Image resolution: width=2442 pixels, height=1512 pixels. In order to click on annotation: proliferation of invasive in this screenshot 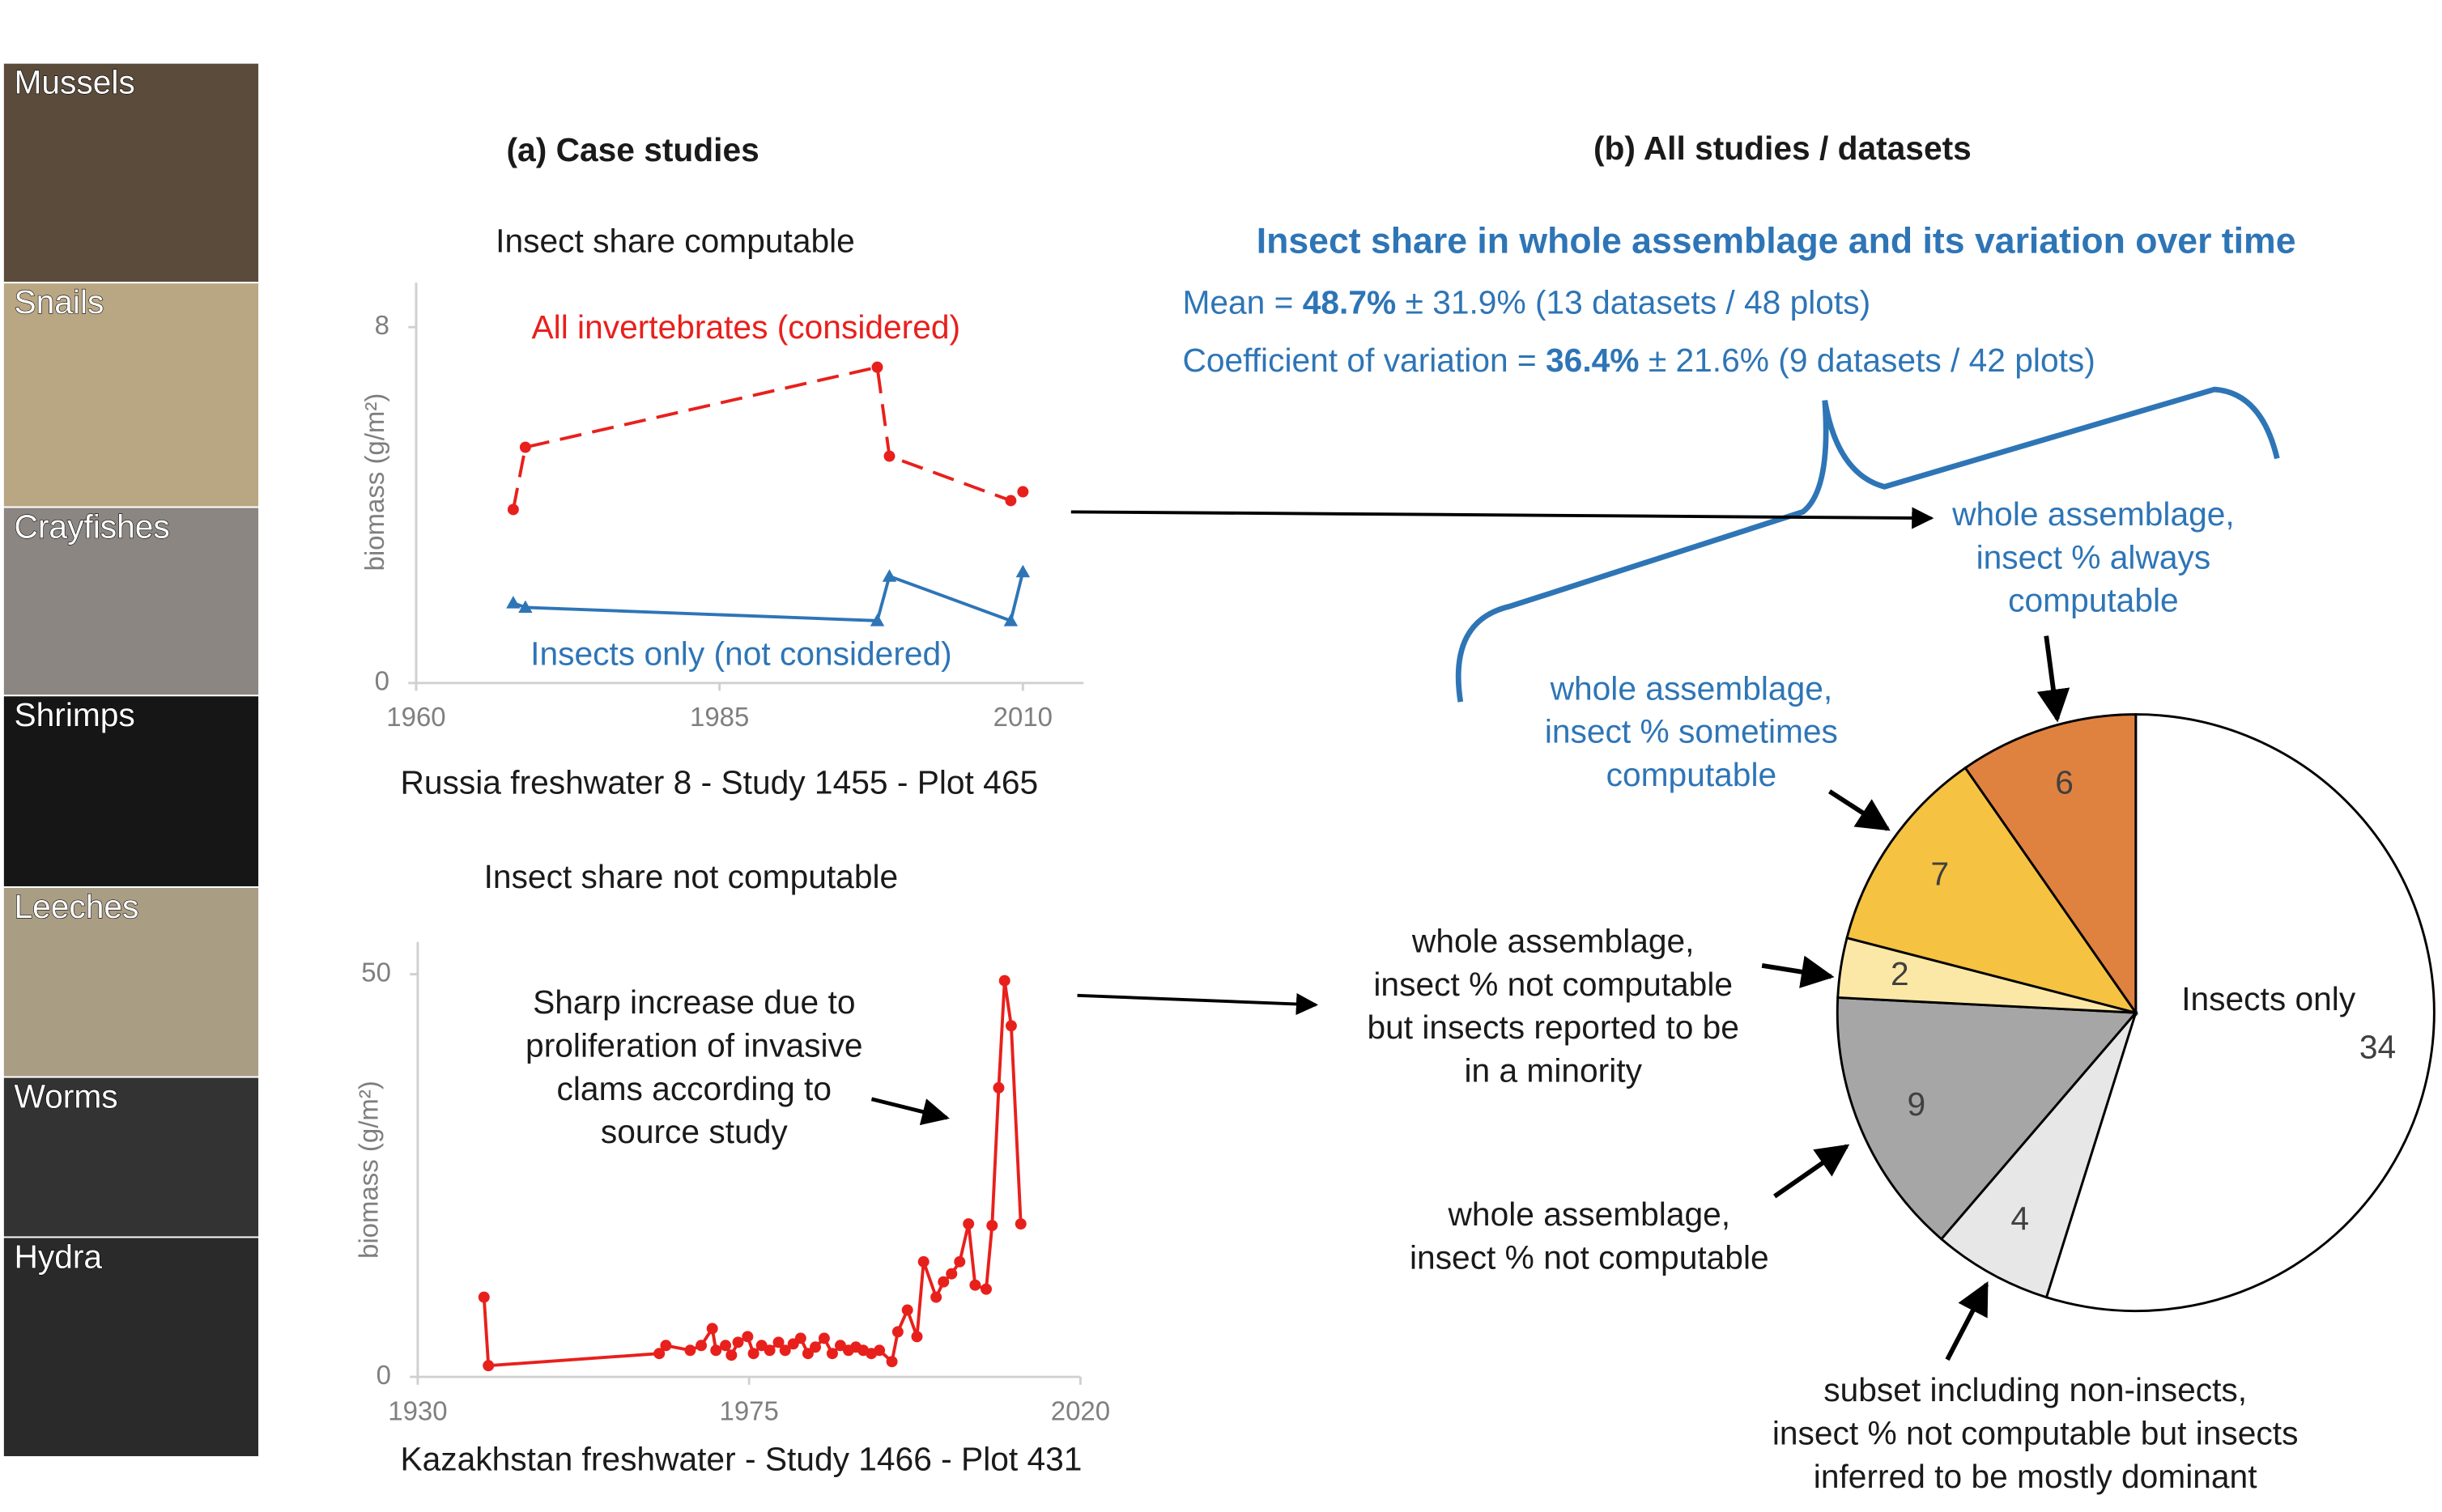, I will do `click(693, 1045)`.